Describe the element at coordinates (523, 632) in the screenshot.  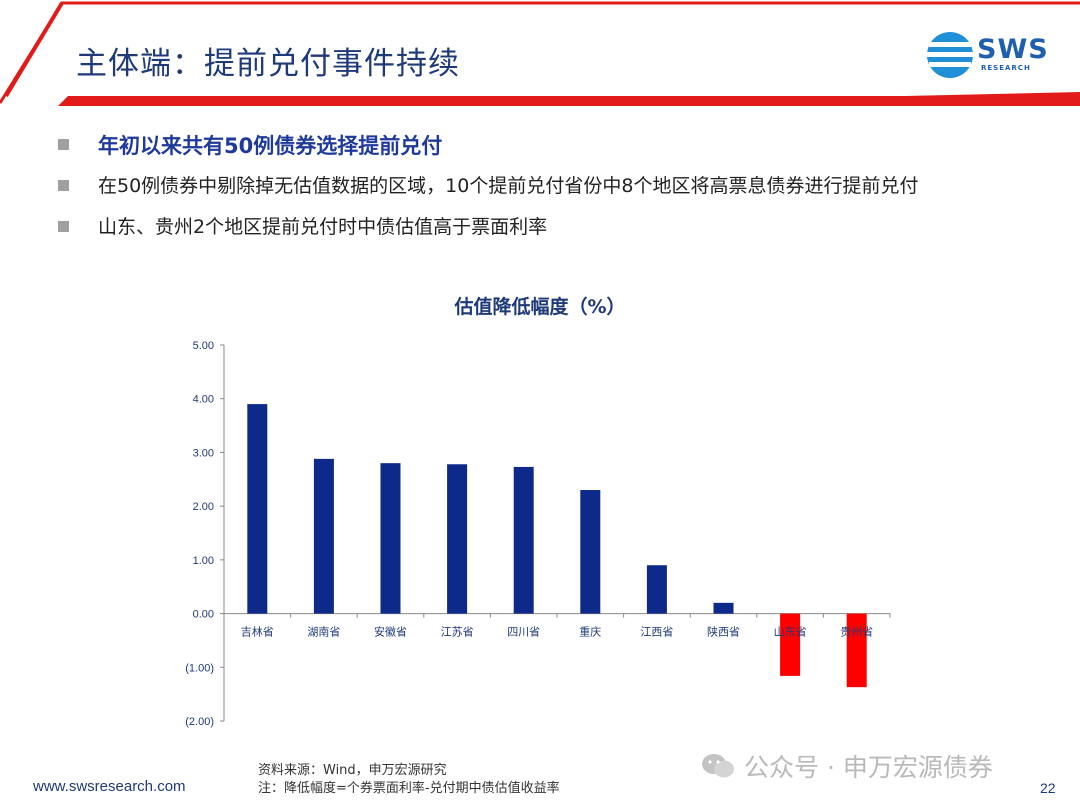
I see `x-tick-label: 四川省` at that location.